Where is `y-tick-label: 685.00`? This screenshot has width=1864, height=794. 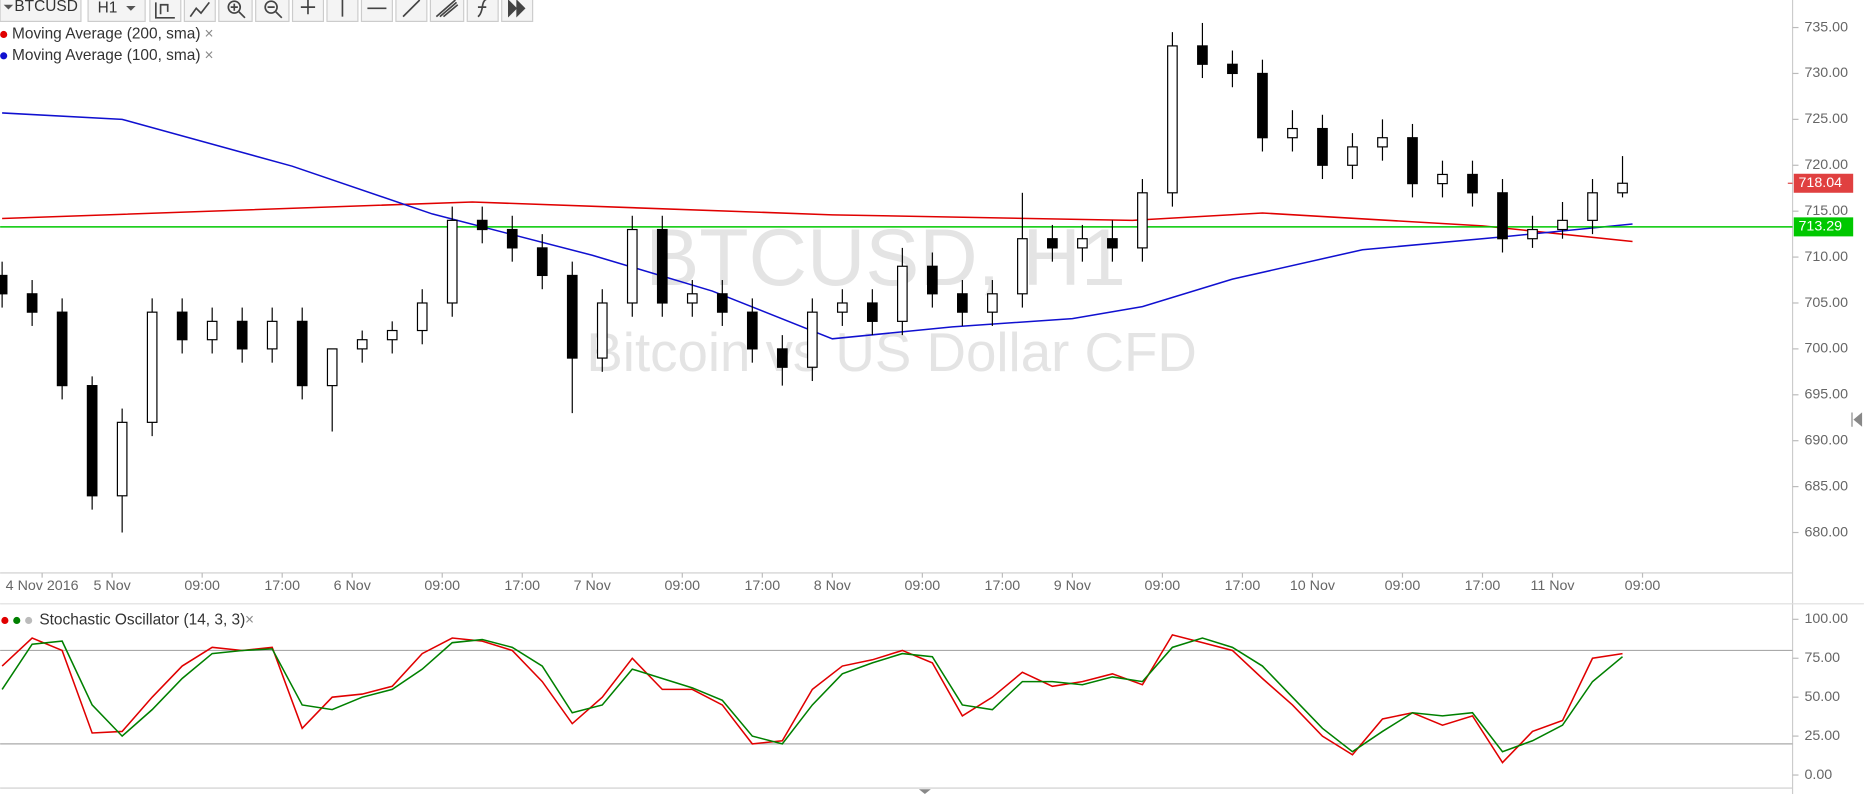
y-tick-label: 685.00 is located at coordinates (1826, 486).